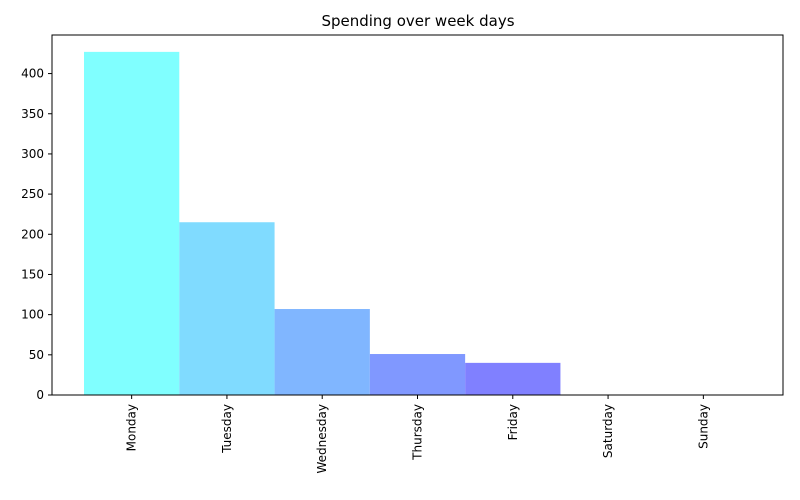  Describe the element at coordinates (32, 315) in the screenshot. I see `y-tick-label-100: 100` at that location.